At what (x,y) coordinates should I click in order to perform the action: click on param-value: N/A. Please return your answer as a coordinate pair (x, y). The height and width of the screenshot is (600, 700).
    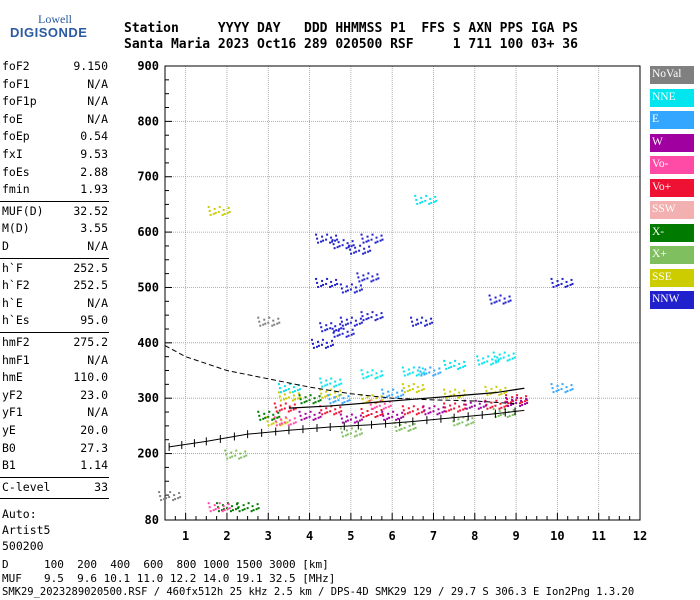
    Looking at the image, I should click on (97, 246).